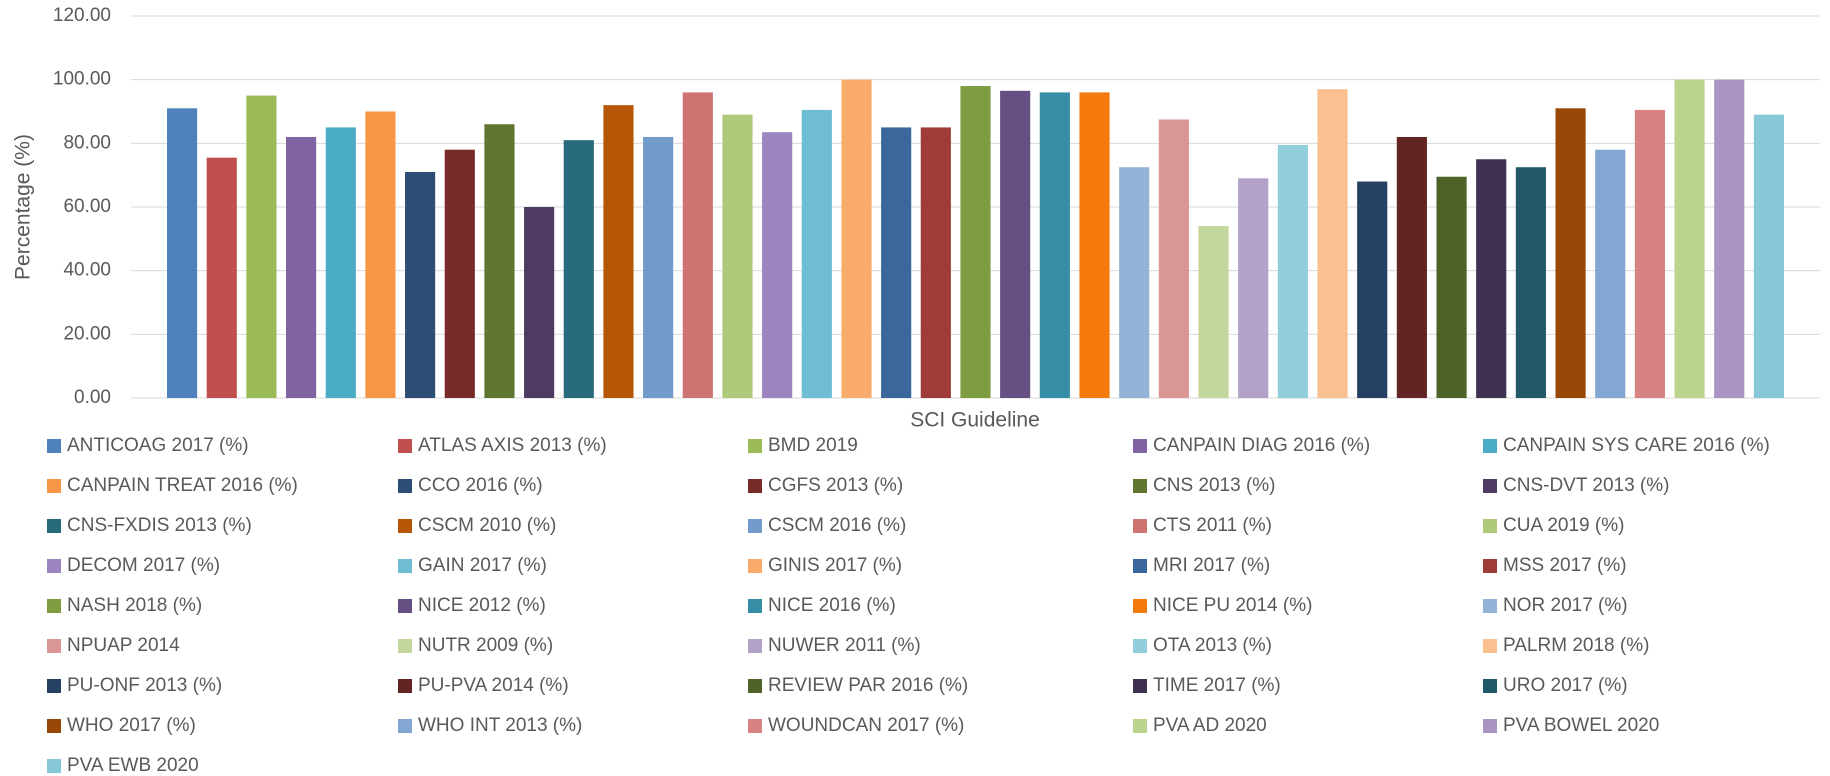  Describe the element at coordinates (1210, 725) in the screenshot. I see `legend-label: PVA AD 2020` at that location.